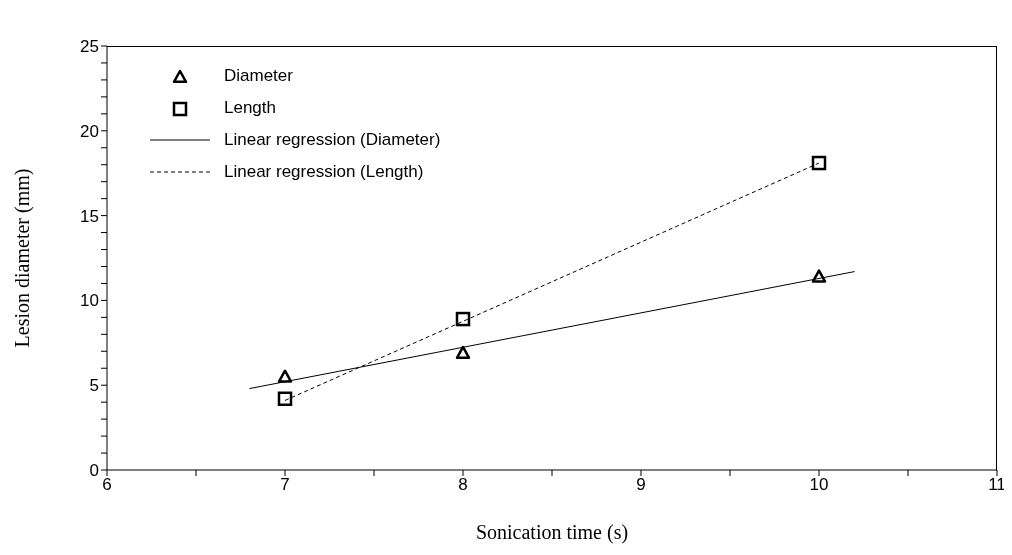  I want to click on legend-label: Linear regression (Length), so click(324, 172).